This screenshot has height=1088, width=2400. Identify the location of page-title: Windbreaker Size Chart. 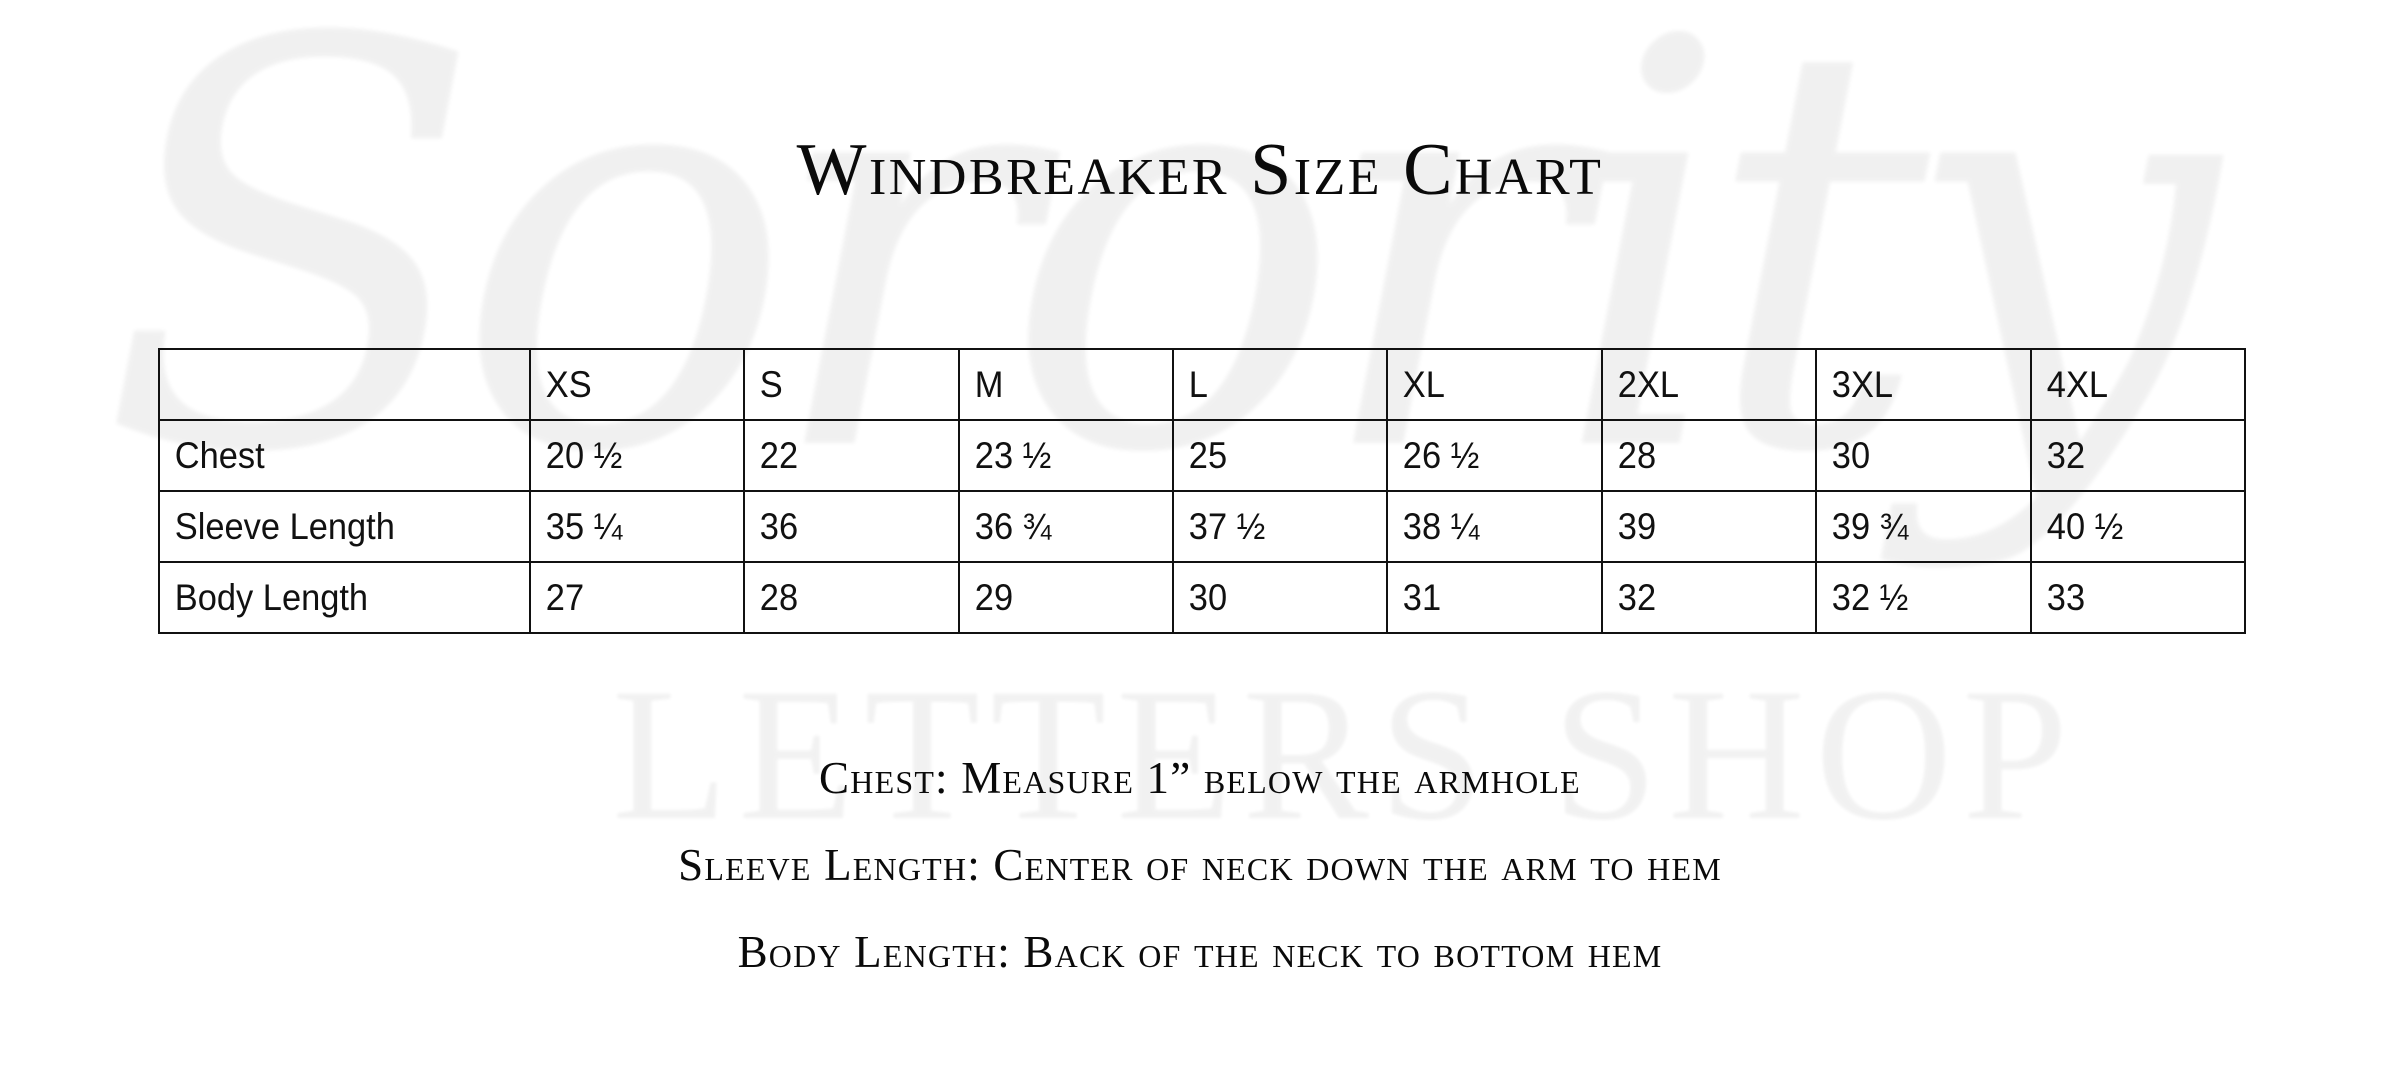
(1200, 170).